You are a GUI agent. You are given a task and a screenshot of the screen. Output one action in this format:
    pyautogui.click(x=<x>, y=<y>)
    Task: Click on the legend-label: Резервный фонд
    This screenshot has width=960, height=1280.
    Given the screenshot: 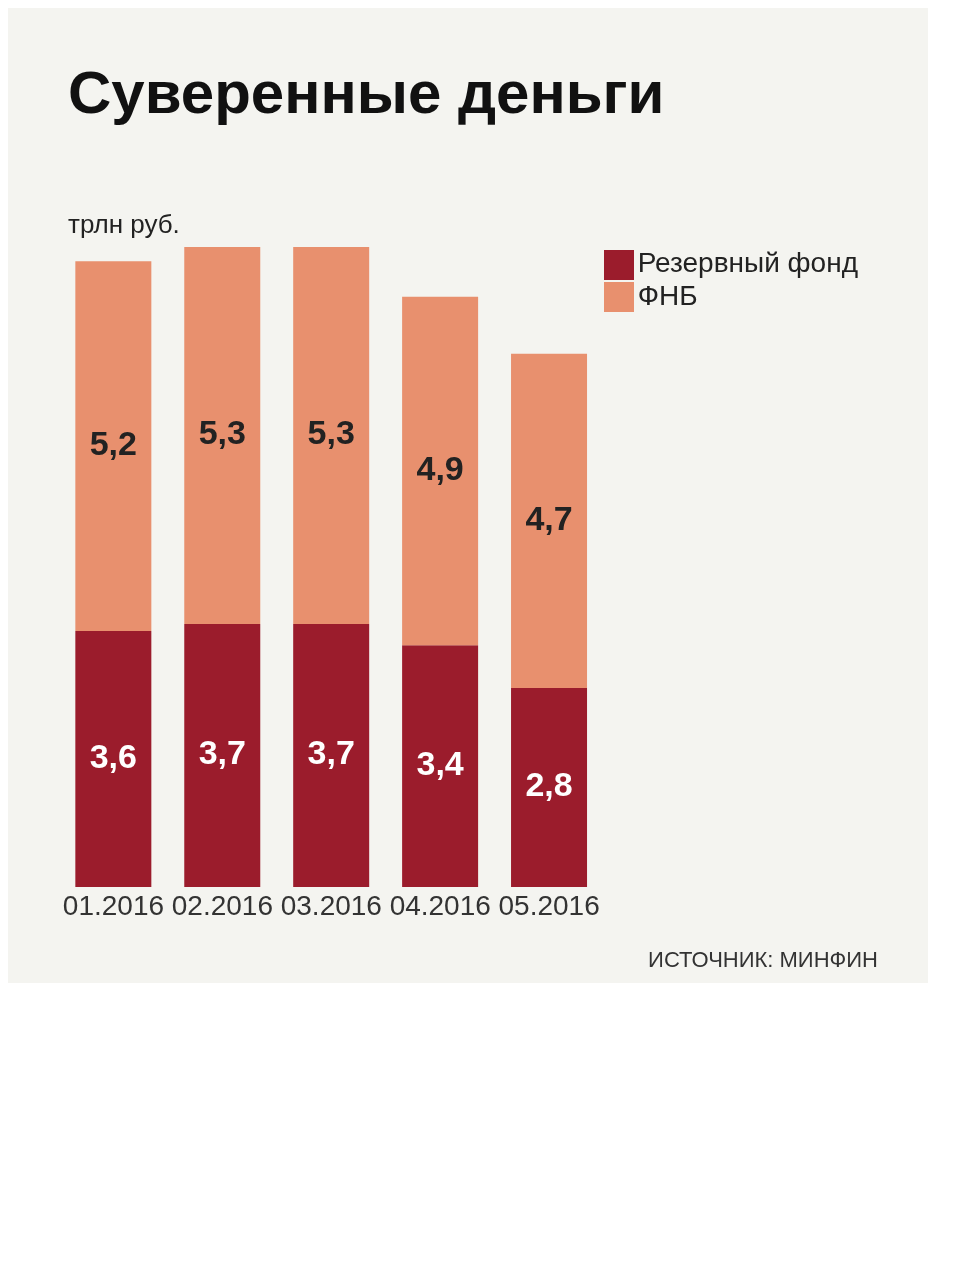 What is the action you would take?
    pyautogui.click(x=747, y=262)
    